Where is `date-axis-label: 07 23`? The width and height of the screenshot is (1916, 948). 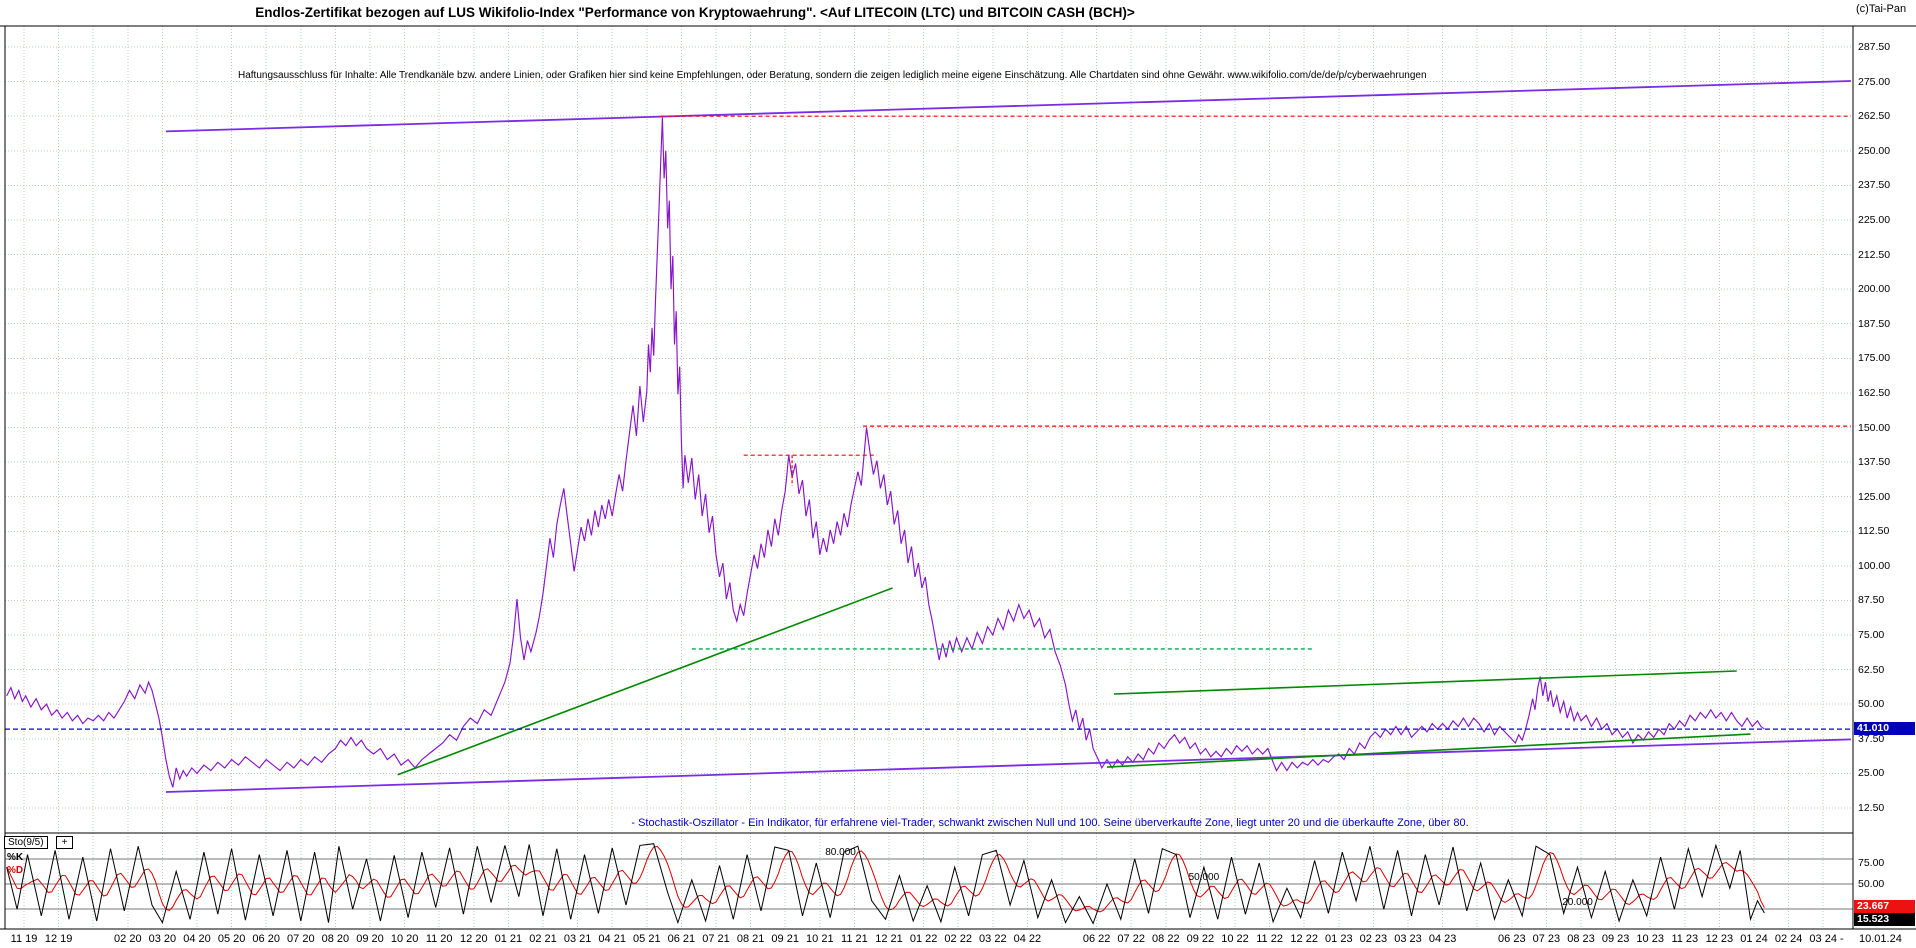
date-axis-label: 07 23 is located at coordinates (1546, 939).